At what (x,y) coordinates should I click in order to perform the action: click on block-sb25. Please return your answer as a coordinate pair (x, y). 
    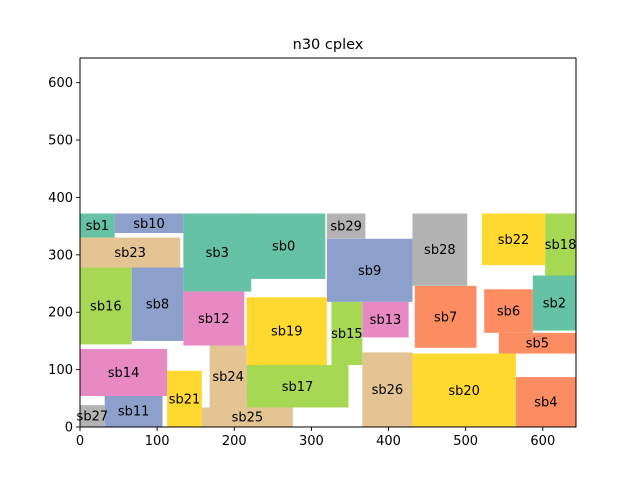
    Looking at the image, I should click on (247, 417).